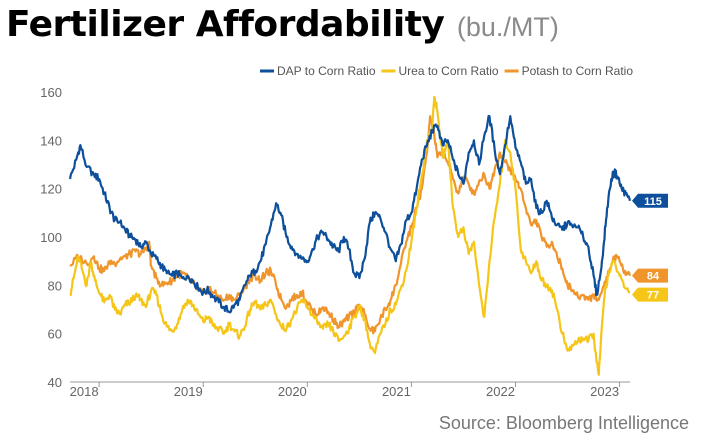  What do you see at coordinates (51, 140) in the screenshot?
I see `y-tick-label: 140` at bounding box center [51, 140].